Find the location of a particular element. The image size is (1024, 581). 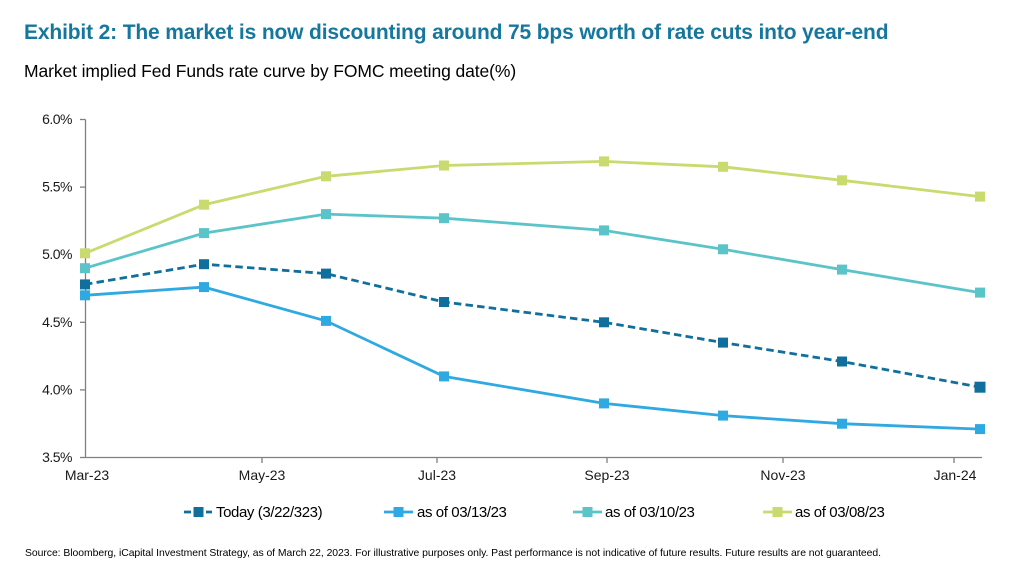

svg-text: 5.0% is located at coordinates (57, 254).